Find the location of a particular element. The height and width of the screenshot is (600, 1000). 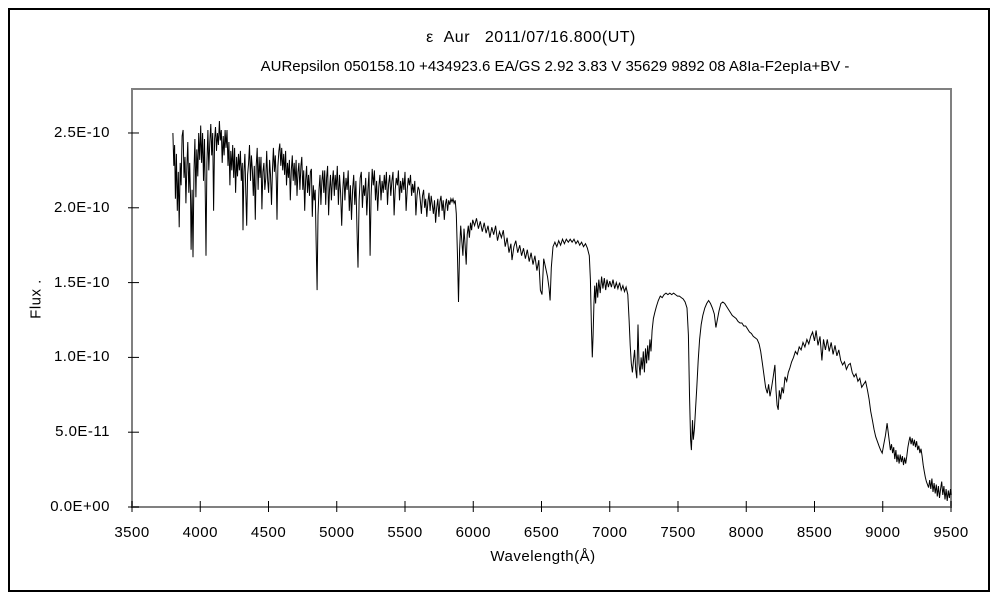

x-tick-label: 9000 is located at coordinates (883, 532).